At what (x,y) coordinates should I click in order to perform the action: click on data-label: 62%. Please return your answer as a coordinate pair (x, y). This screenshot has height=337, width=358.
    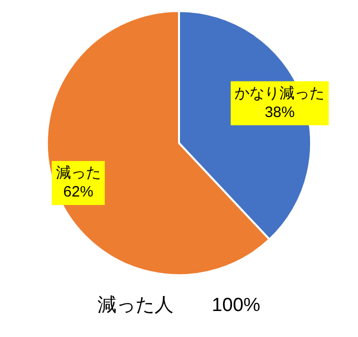
    Looking at the image, I should click on (78, 192).